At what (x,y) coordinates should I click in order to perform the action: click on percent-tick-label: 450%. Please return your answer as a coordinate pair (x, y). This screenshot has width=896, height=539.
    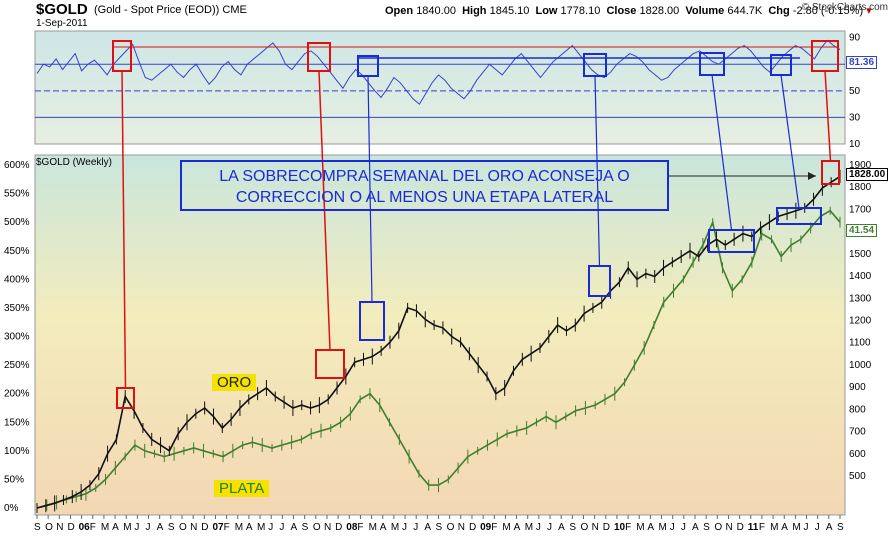
    Looking at the image, I should click on (17, 251).